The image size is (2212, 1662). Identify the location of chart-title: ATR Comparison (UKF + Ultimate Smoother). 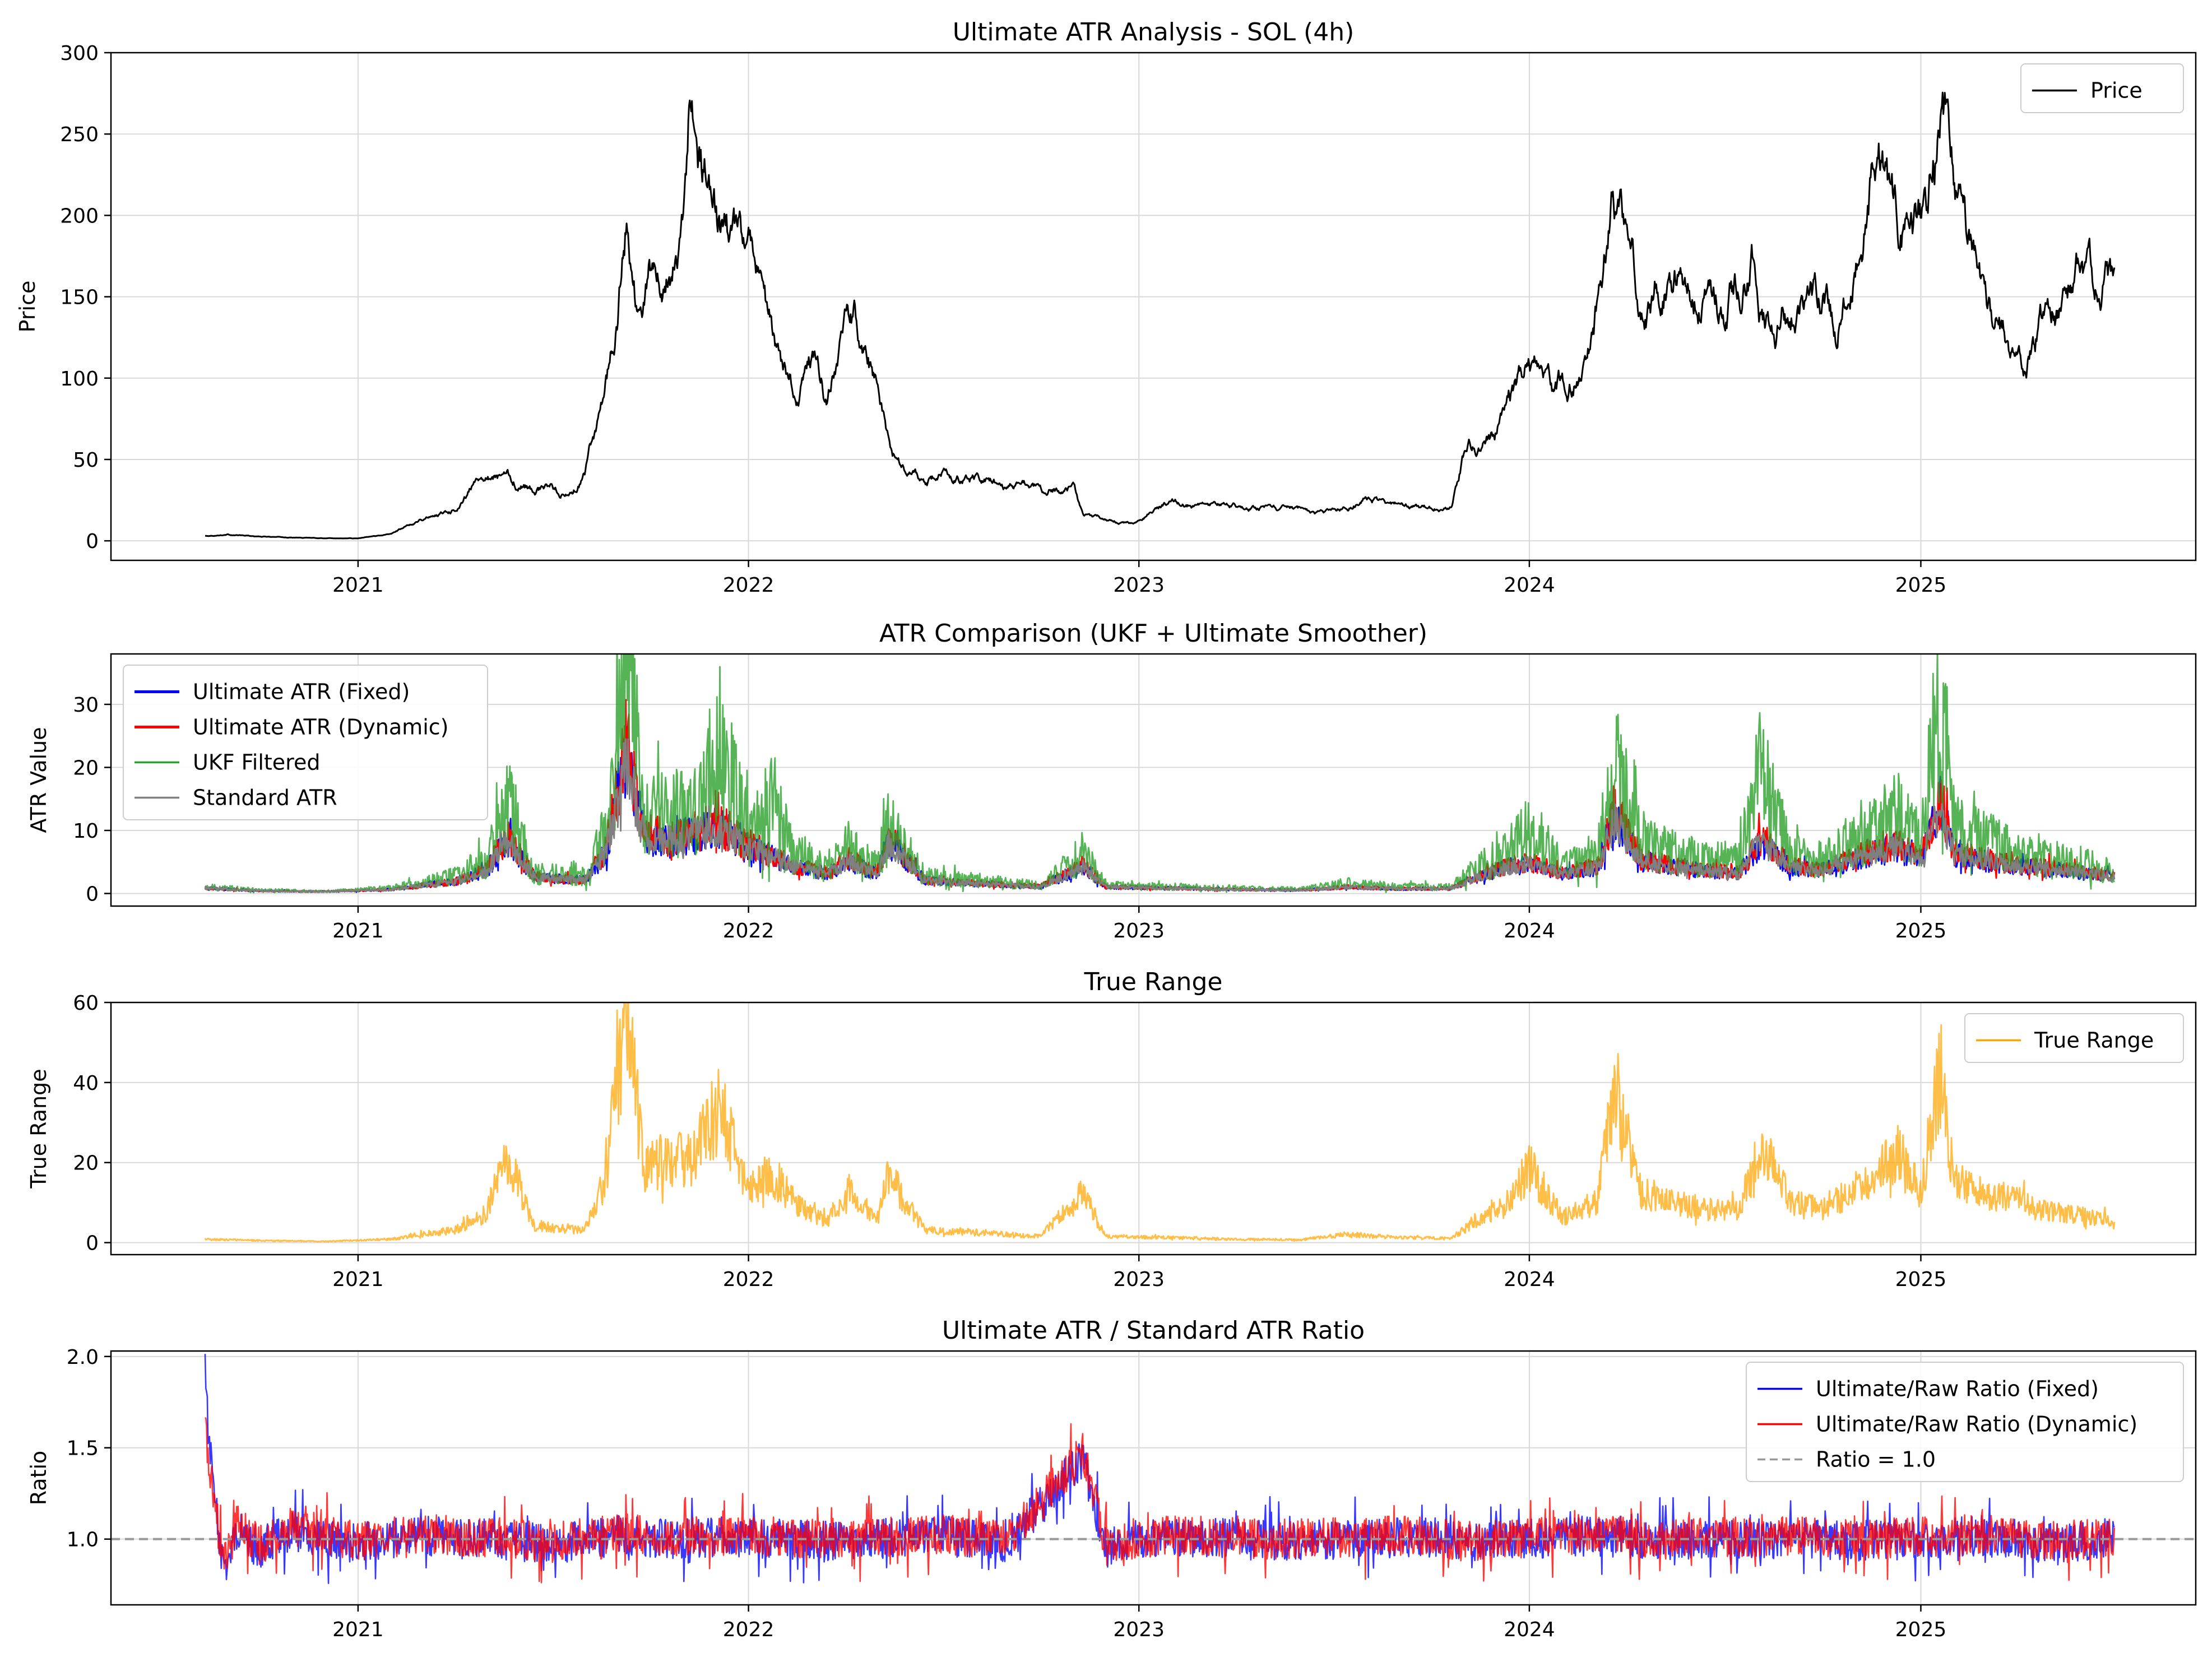
(1153, 633).